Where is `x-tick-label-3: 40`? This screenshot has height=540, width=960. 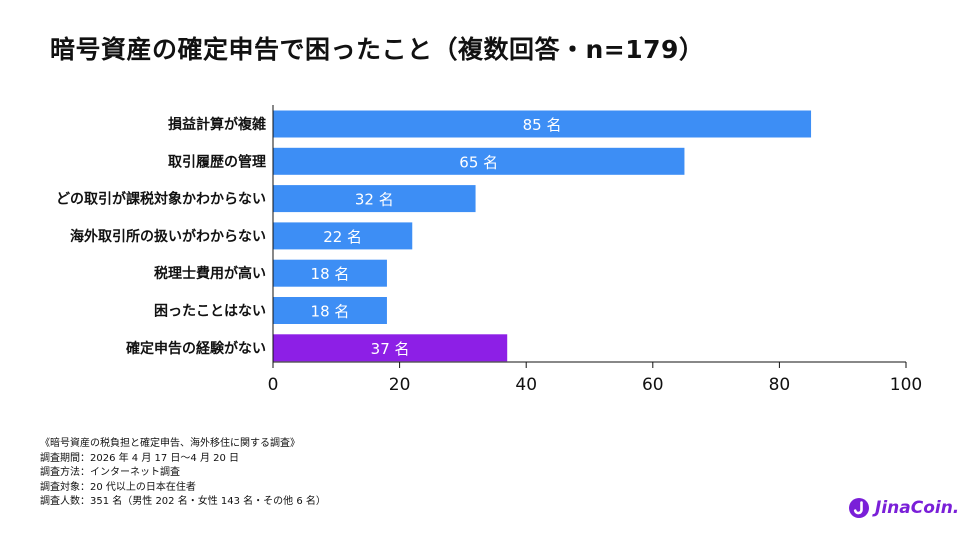
x-tick-label-3: 40 is located at coordinates (526, 385).